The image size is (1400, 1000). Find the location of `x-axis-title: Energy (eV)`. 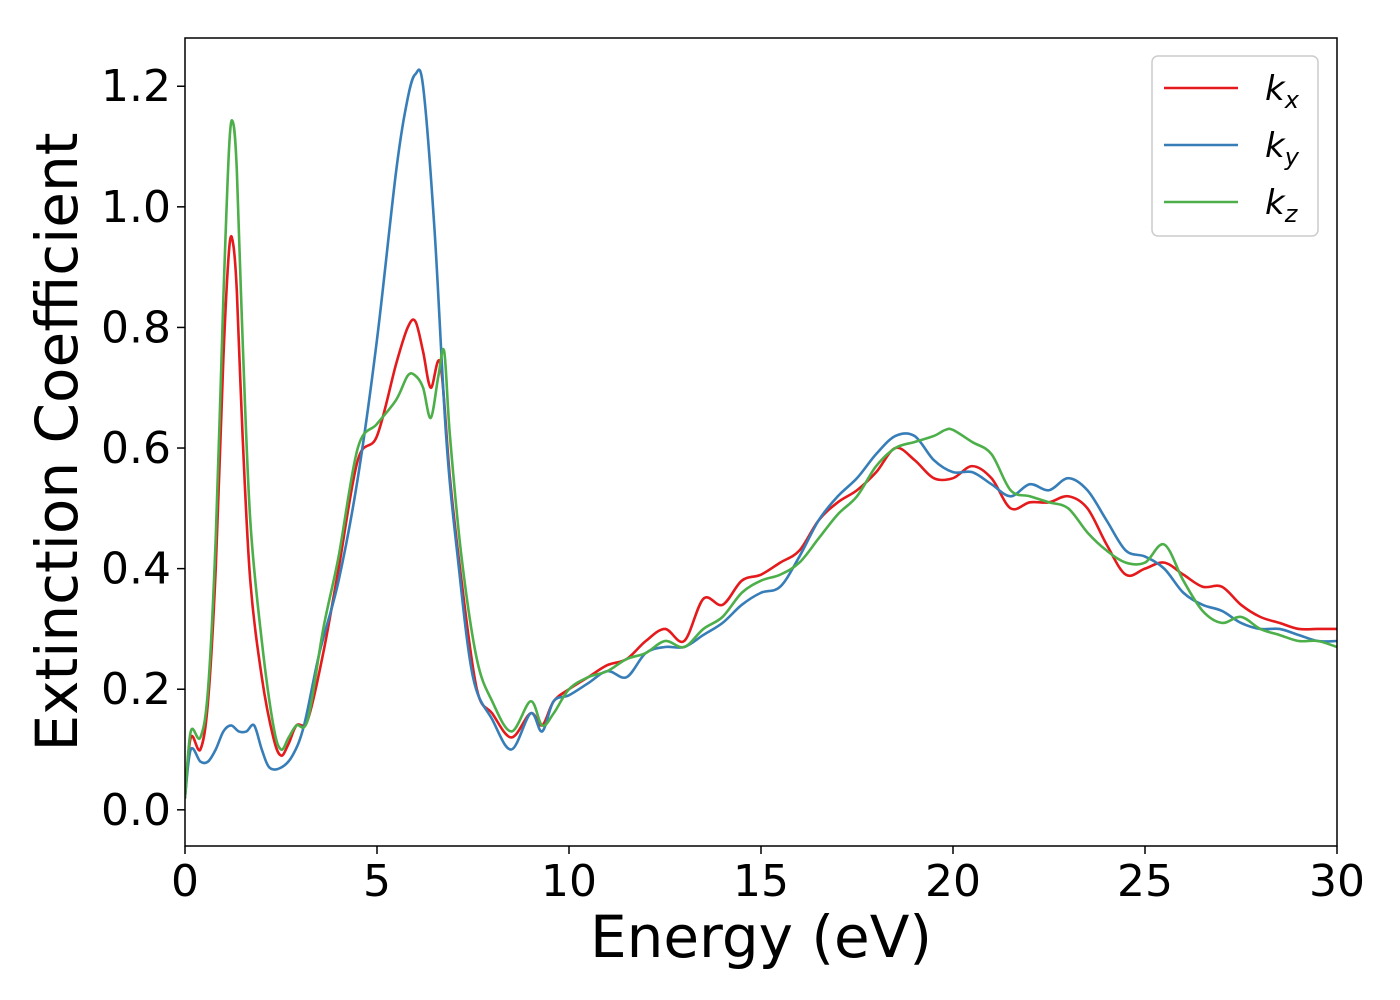

x-axis-title: Energy (eV) is located at coordinates (761, 937).